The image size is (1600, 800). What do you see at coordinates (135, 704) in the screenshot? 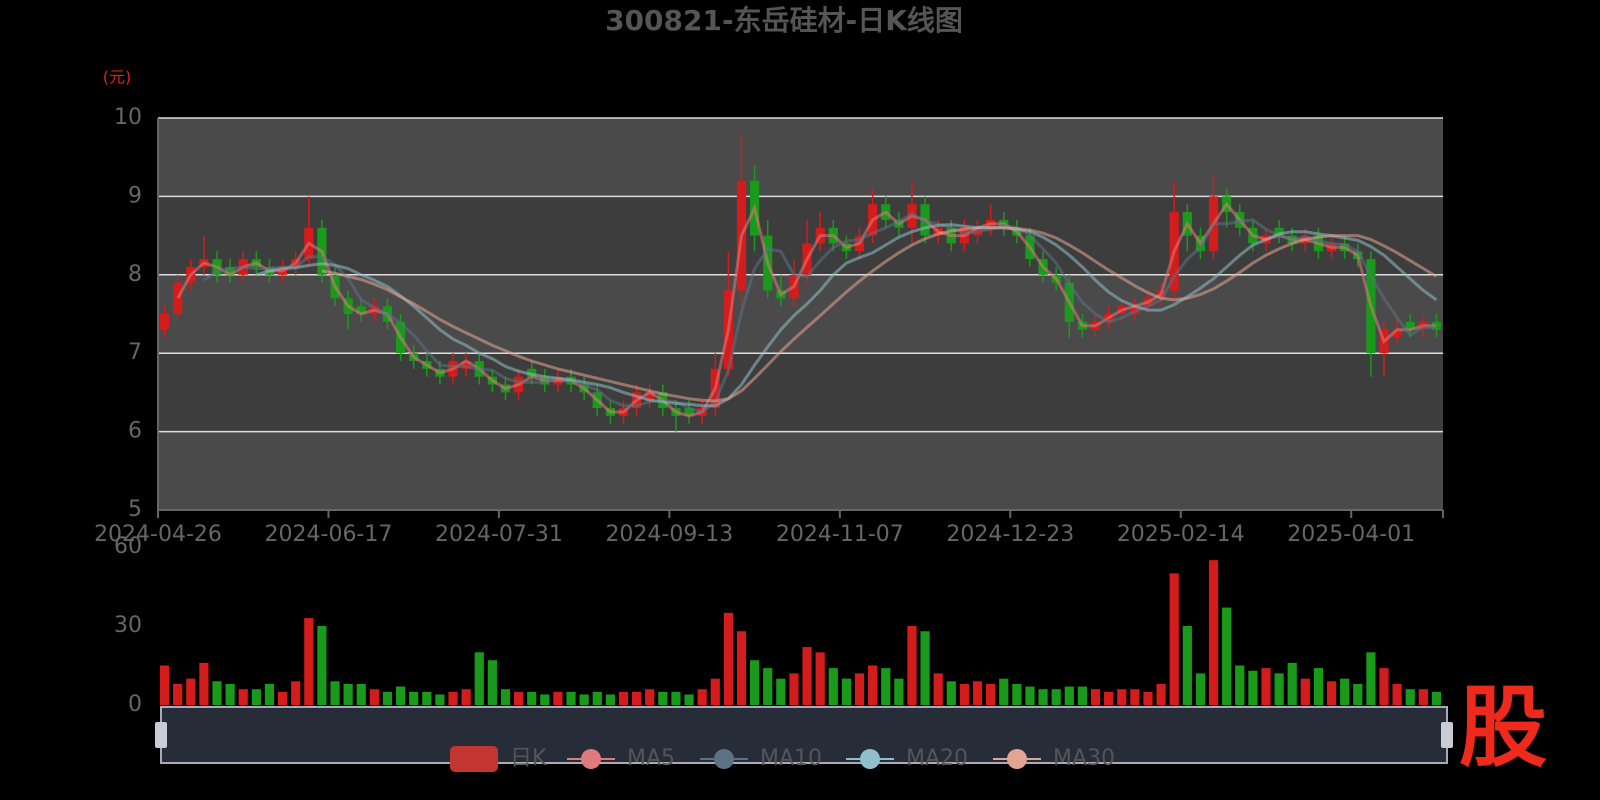
I see `y-tick-label: 0` at bounding box center [135, 704].